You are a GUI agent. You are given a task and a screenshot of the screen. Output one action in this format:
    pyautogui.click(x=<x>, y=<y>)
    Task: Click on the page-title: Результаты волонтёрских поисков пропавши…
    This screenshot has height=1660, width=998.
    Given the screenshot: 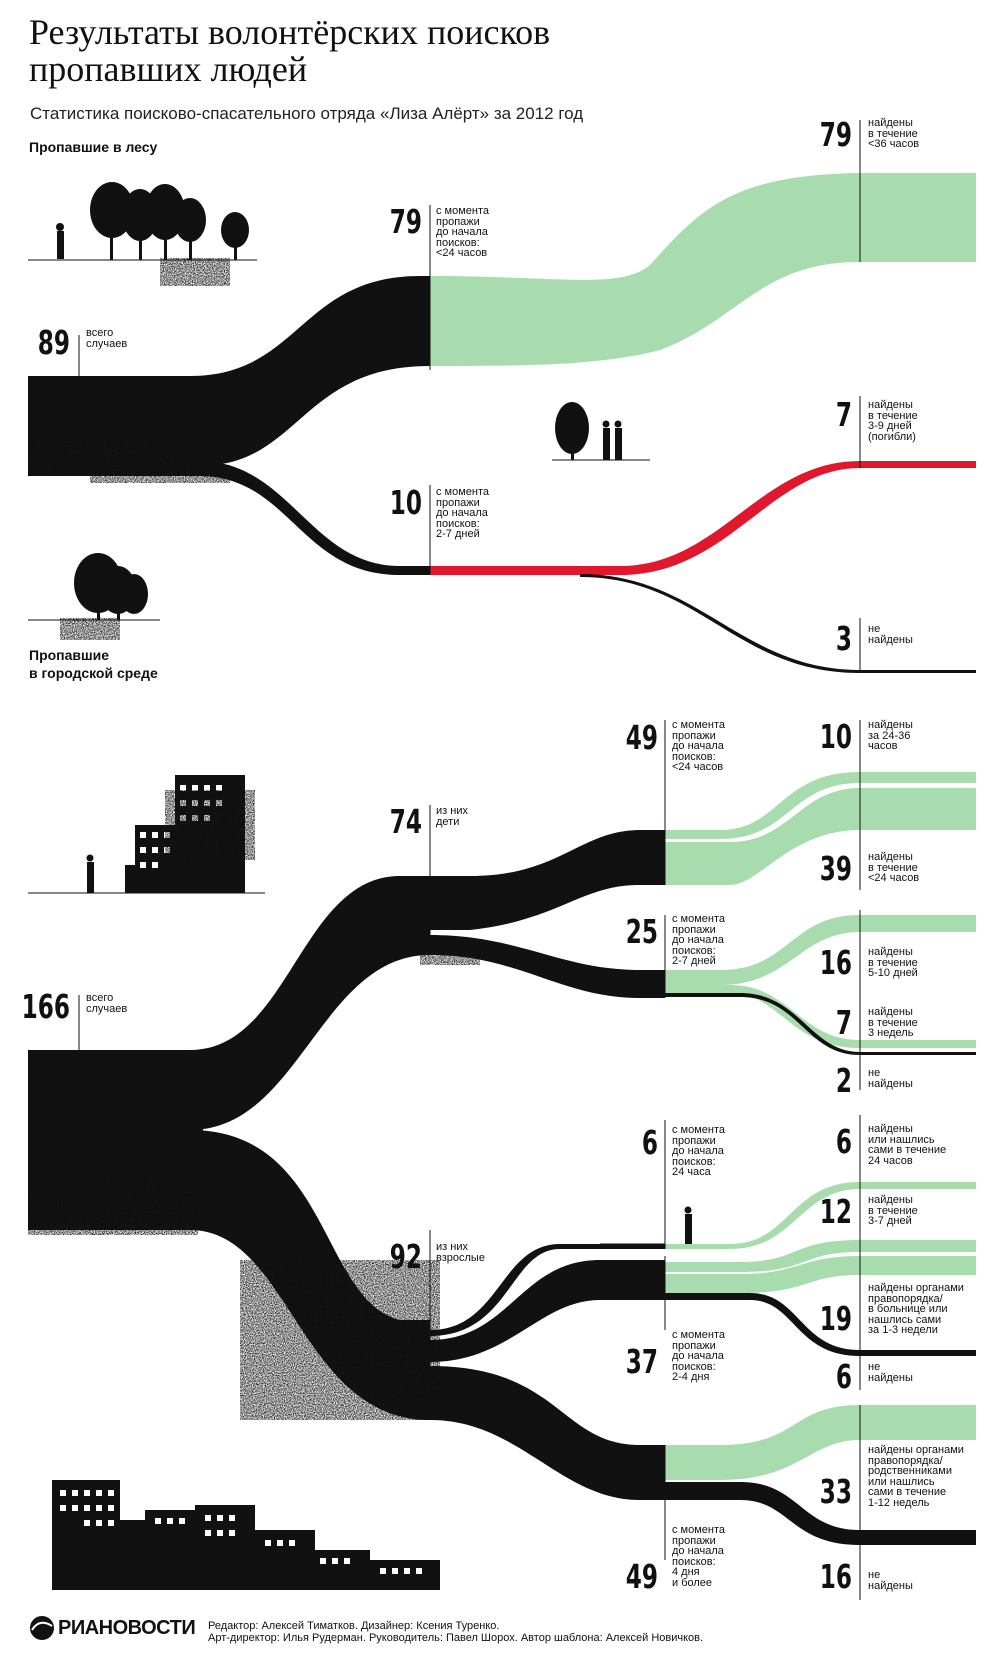 What is the action you would take?
    pyautogui.click(x=290, y=50)
    